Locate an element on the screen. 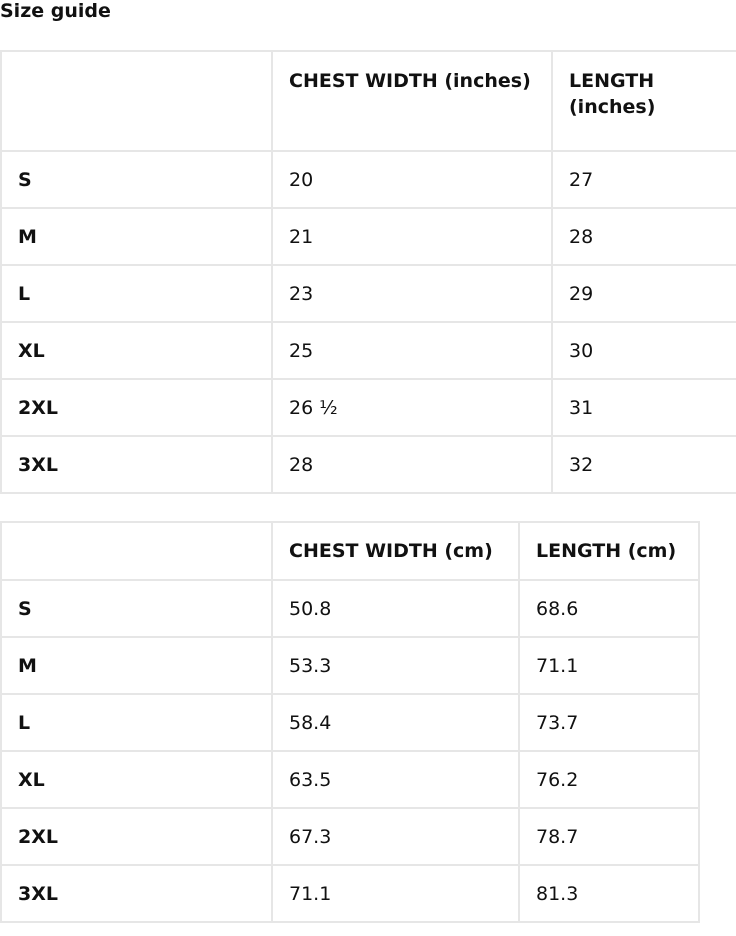 This screenshot has height=936, width=736. chest-width-cell: 63.5 is located at coordinates (395, 779).